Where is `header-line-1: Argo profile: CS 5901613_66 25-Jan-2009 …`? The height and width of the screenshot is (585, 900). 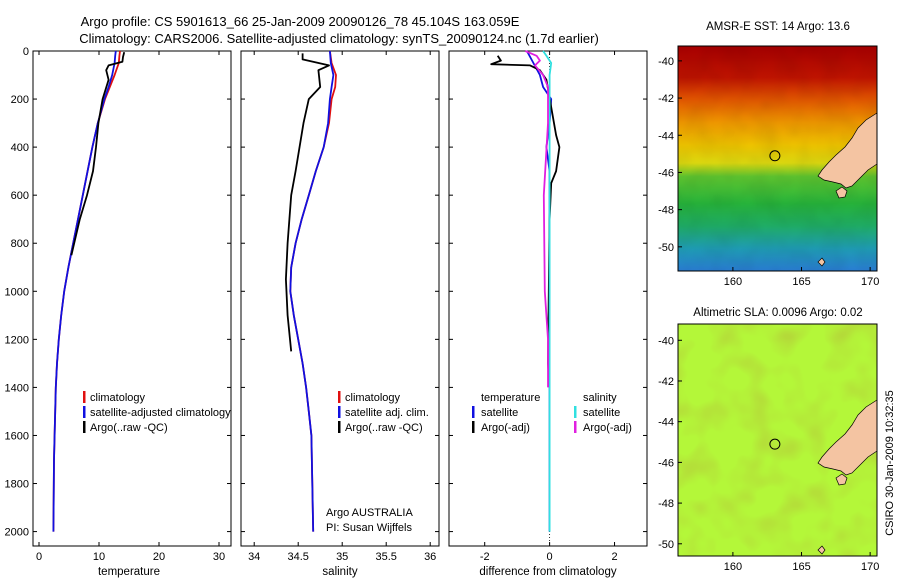 header-line-1: Argo profile: CS 5901613_66 25-Jan-2009 … is located at coordinates (300, 21).